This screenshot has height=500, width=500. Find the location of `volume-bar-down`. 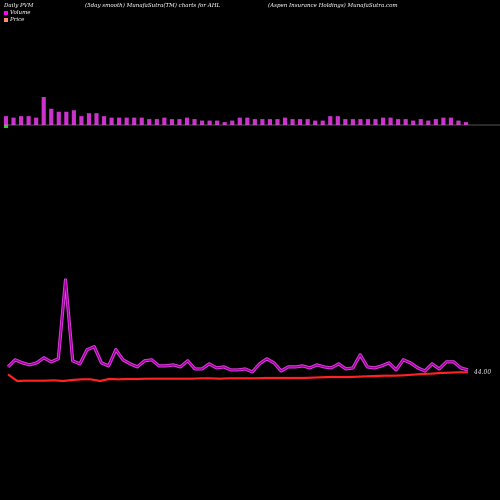

volume-bar-down is located at coordinates (6, 126).